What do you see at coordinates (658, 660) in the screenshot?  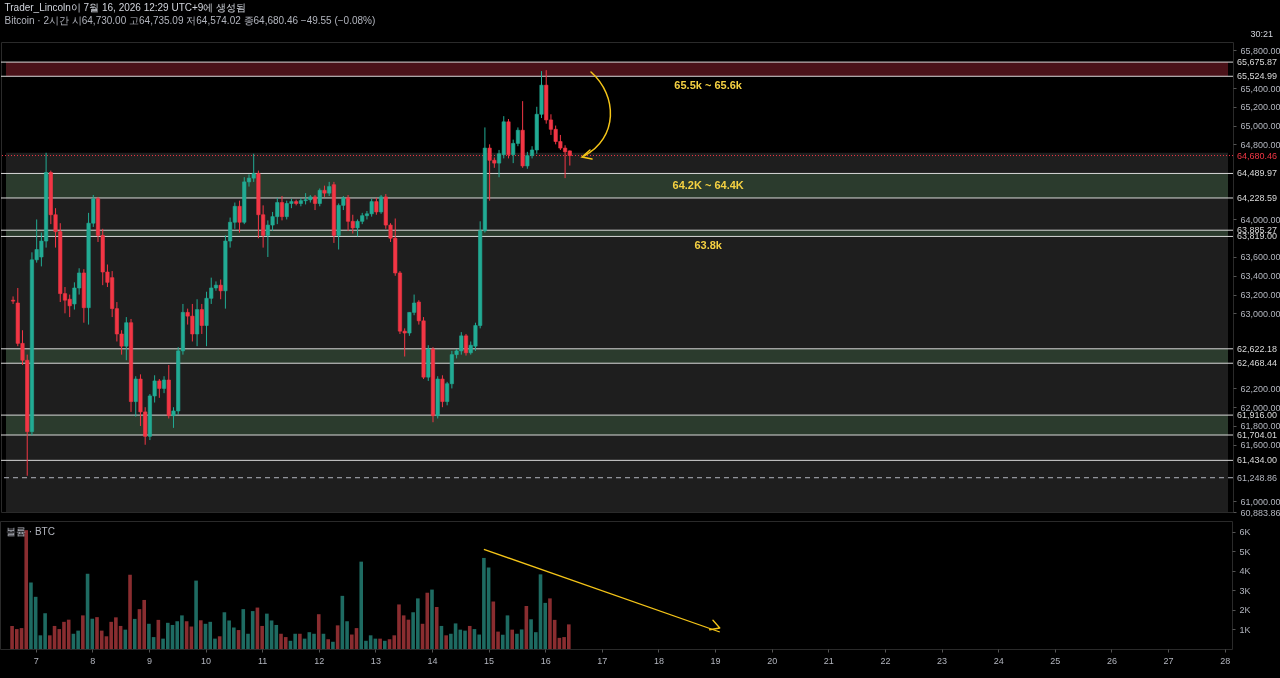 I see `x-tick-label: 18` at bounding box center [658, 660].